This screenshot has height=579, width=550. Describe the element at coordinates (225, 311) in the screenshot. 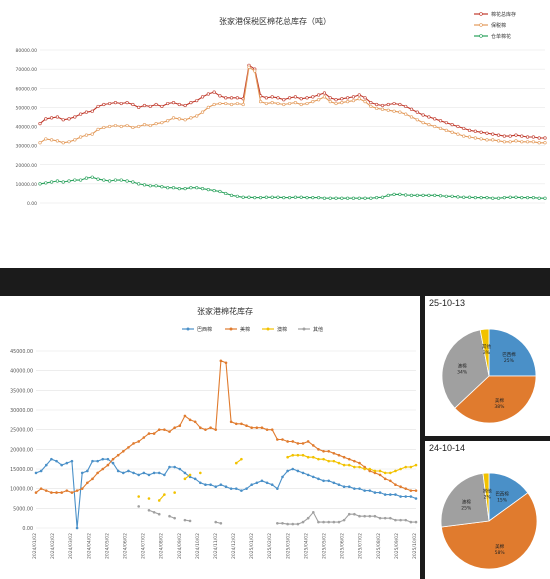

I see `chart-title: 张家港棉花库存` at that location.